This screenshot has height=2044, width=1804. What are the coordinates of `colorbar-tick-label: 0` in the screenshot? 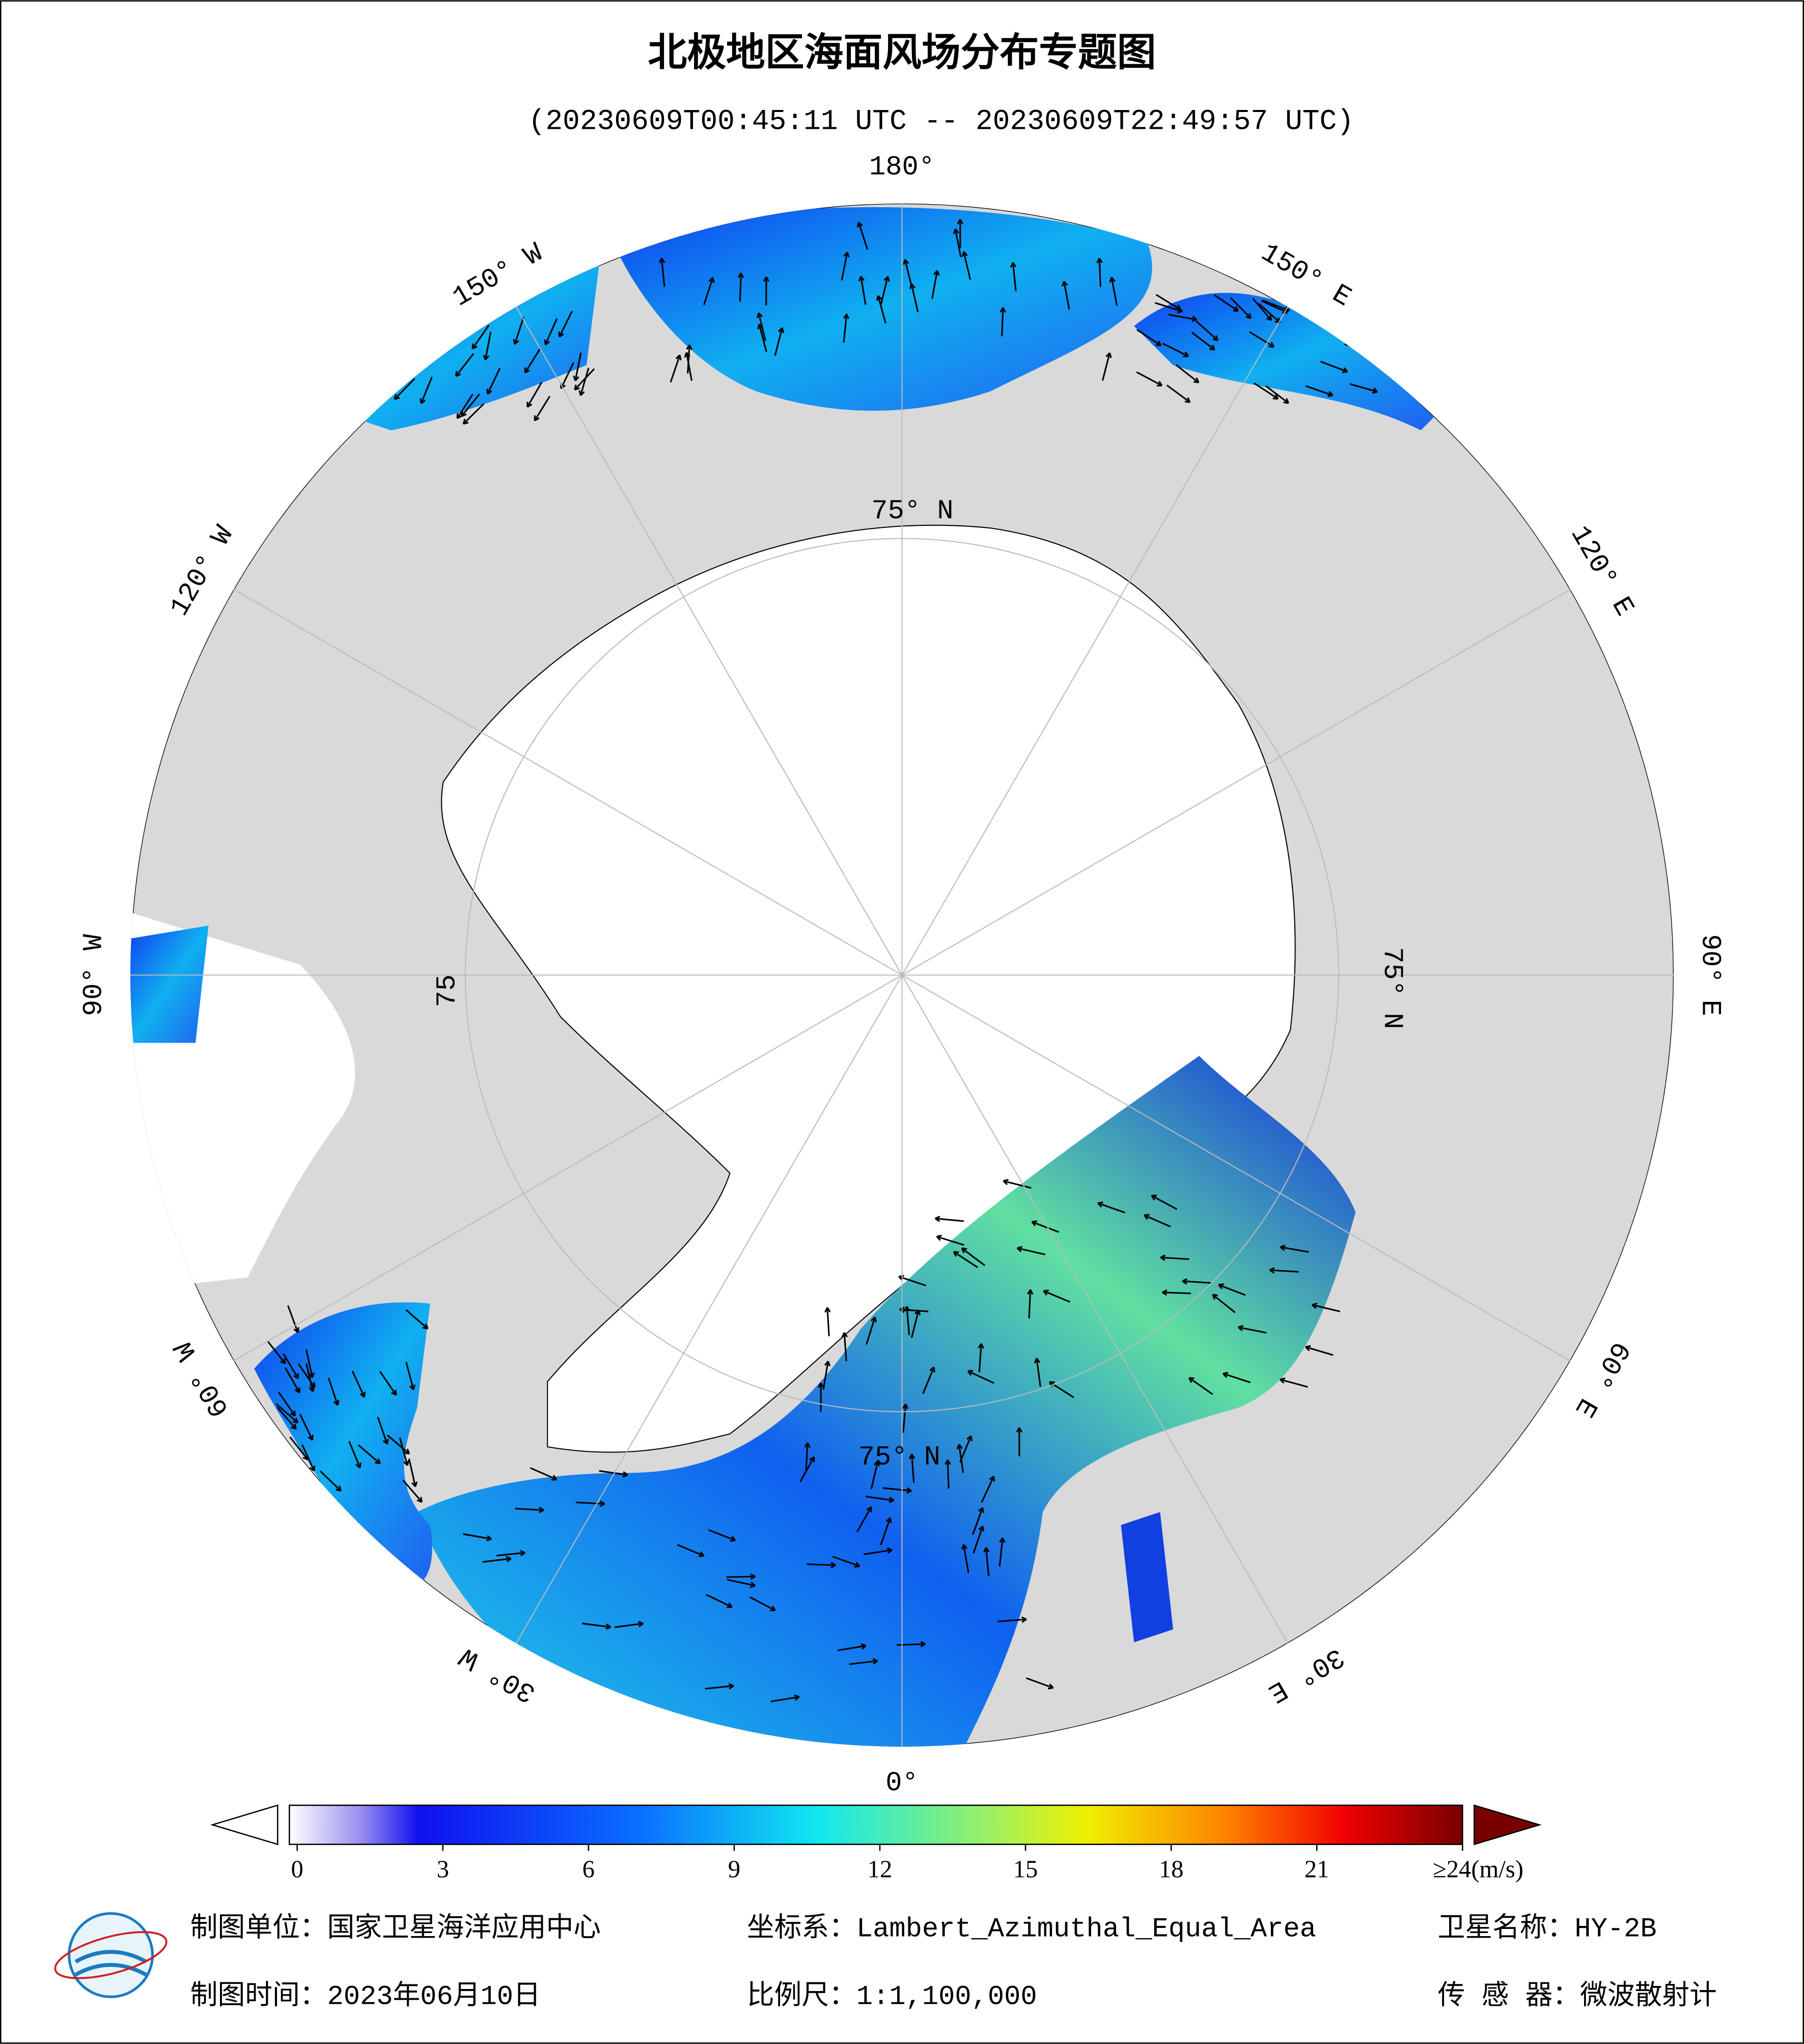 It's located at (297, 1869).